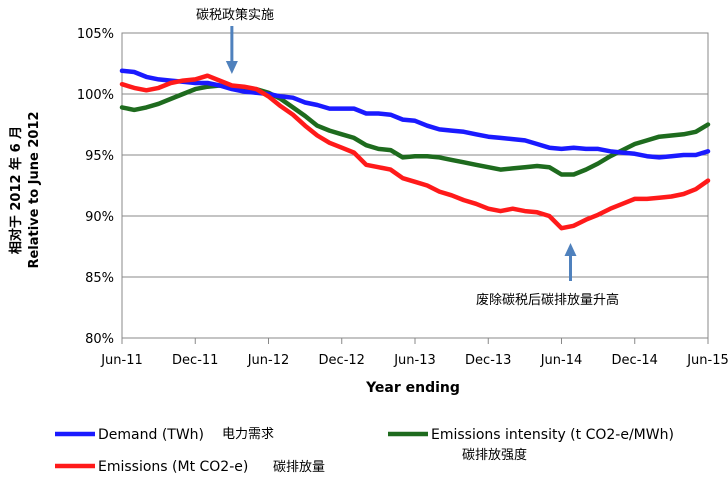  I want to click on annotation-arrow-down-icon, so click(231, 67).